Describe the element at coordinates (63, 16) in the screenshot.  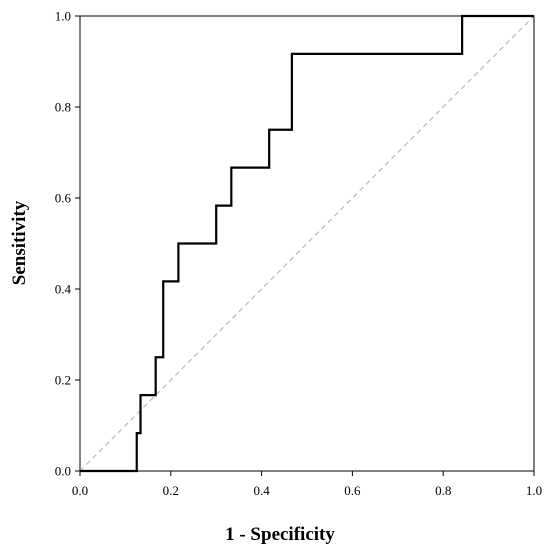
I see `y-tick-label: 1.0` at that location.